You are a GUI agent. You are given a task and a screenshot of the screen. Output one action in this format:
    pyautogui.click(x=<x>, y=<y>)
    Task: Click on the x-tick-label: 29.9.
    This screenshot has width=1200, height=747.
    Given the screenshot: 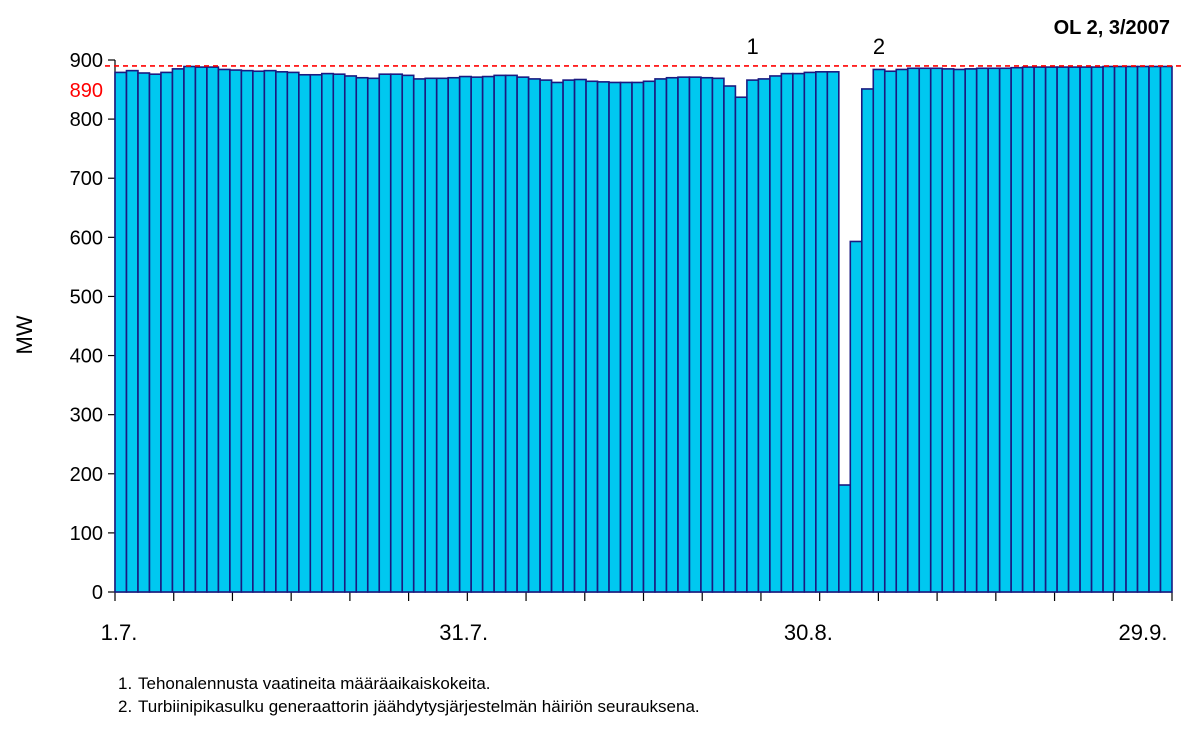 What is the action you would take?
    pyautogui.click(x=1143, y=632)
    